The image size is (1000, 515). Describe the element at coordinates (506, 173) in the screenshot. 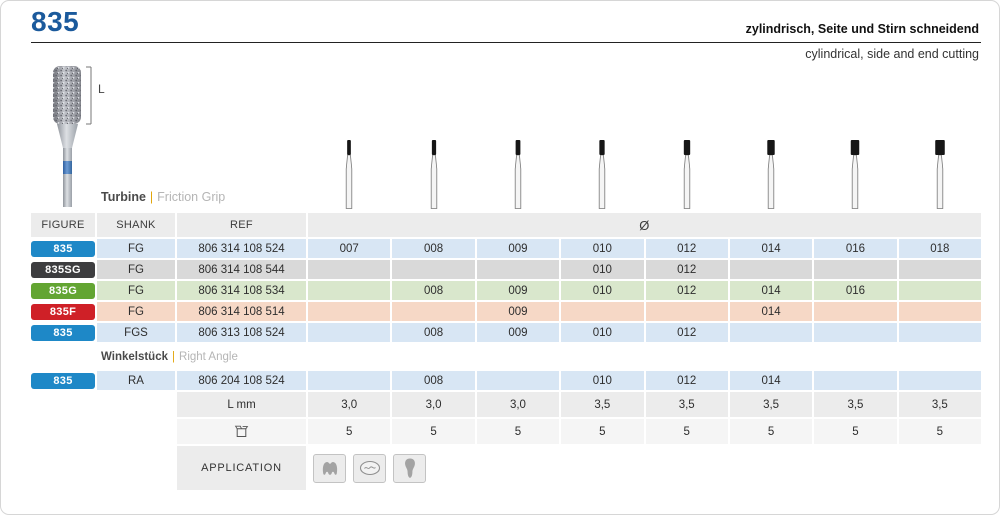

I see `bur-tip-illustrations` at that location.